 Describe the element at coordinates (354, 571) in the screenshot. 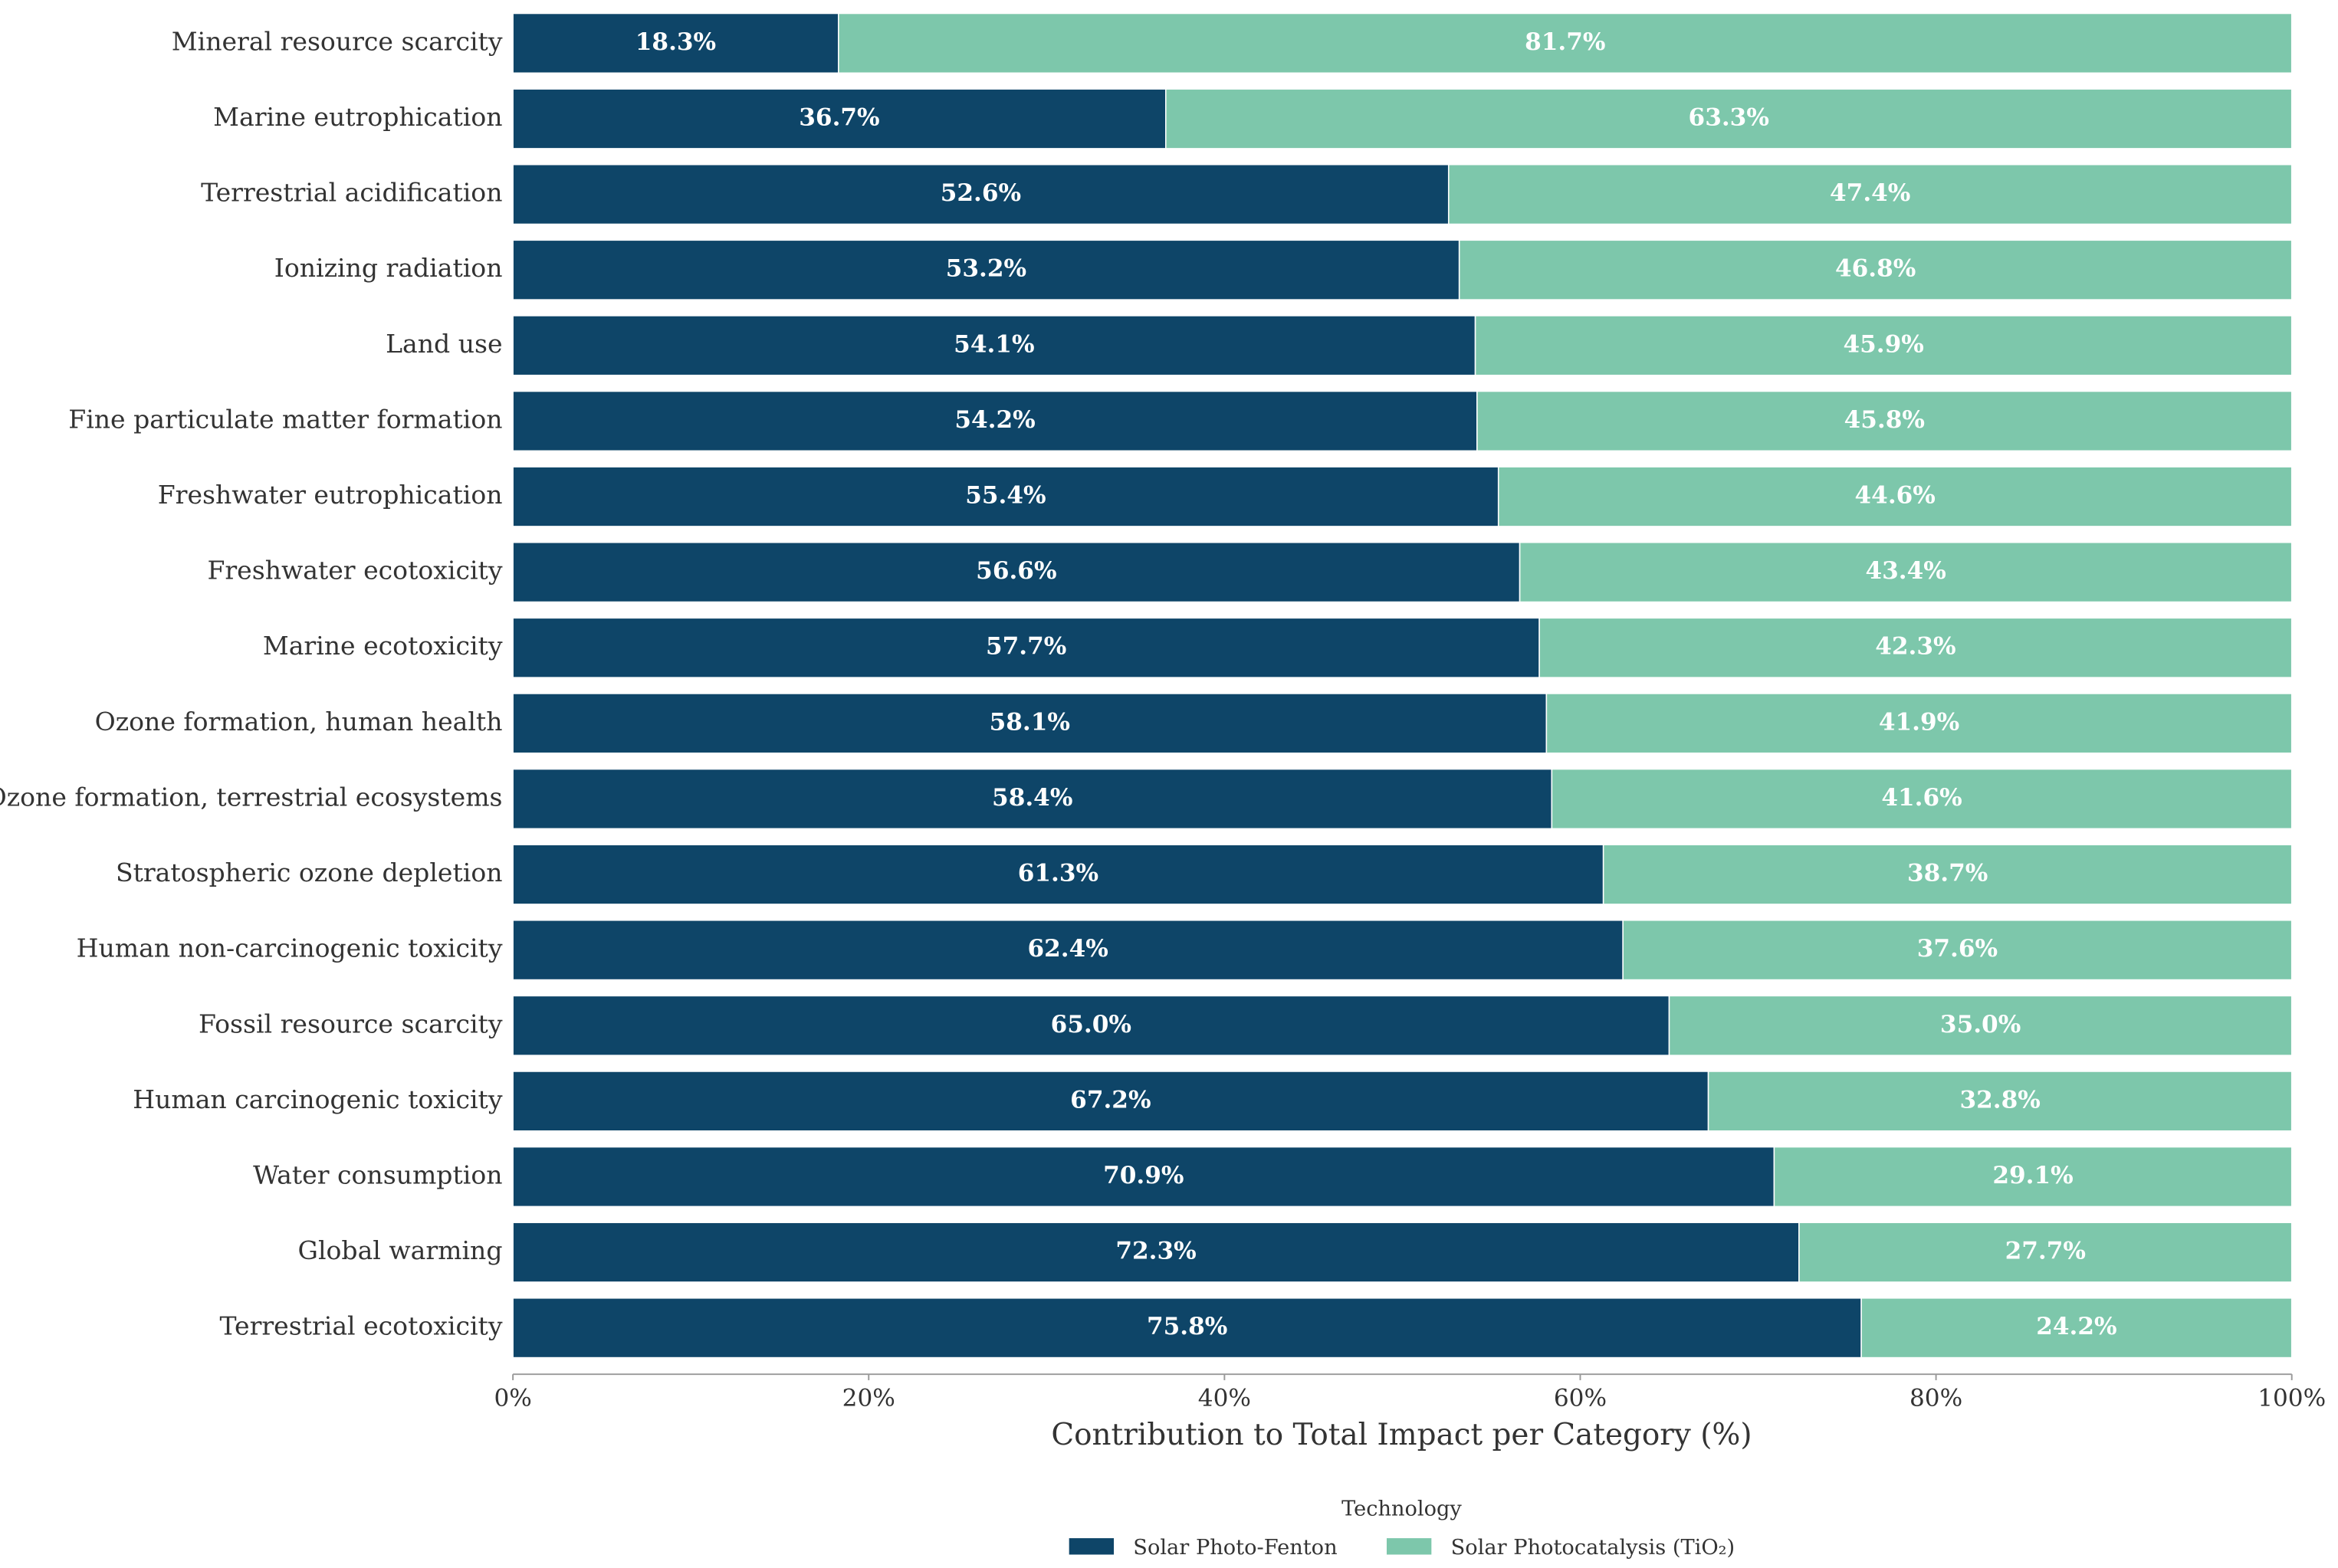

I see `y-tick-label: Freshwater ecotoxicity` at that location.